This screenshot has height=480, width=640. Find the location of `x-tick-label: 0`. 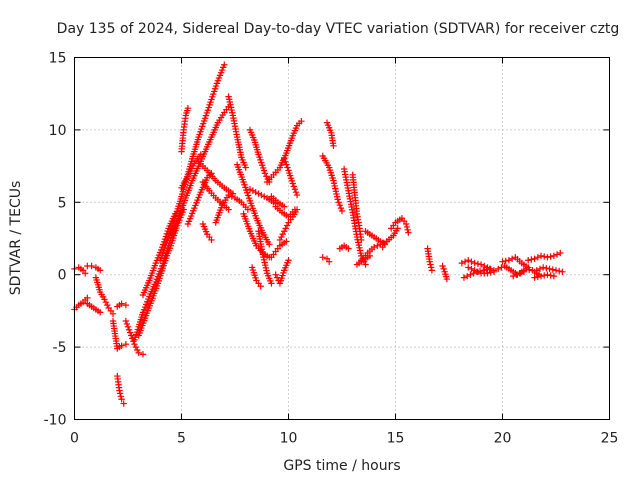

x-tick-label: 0 is located at coordinates (74, 439).